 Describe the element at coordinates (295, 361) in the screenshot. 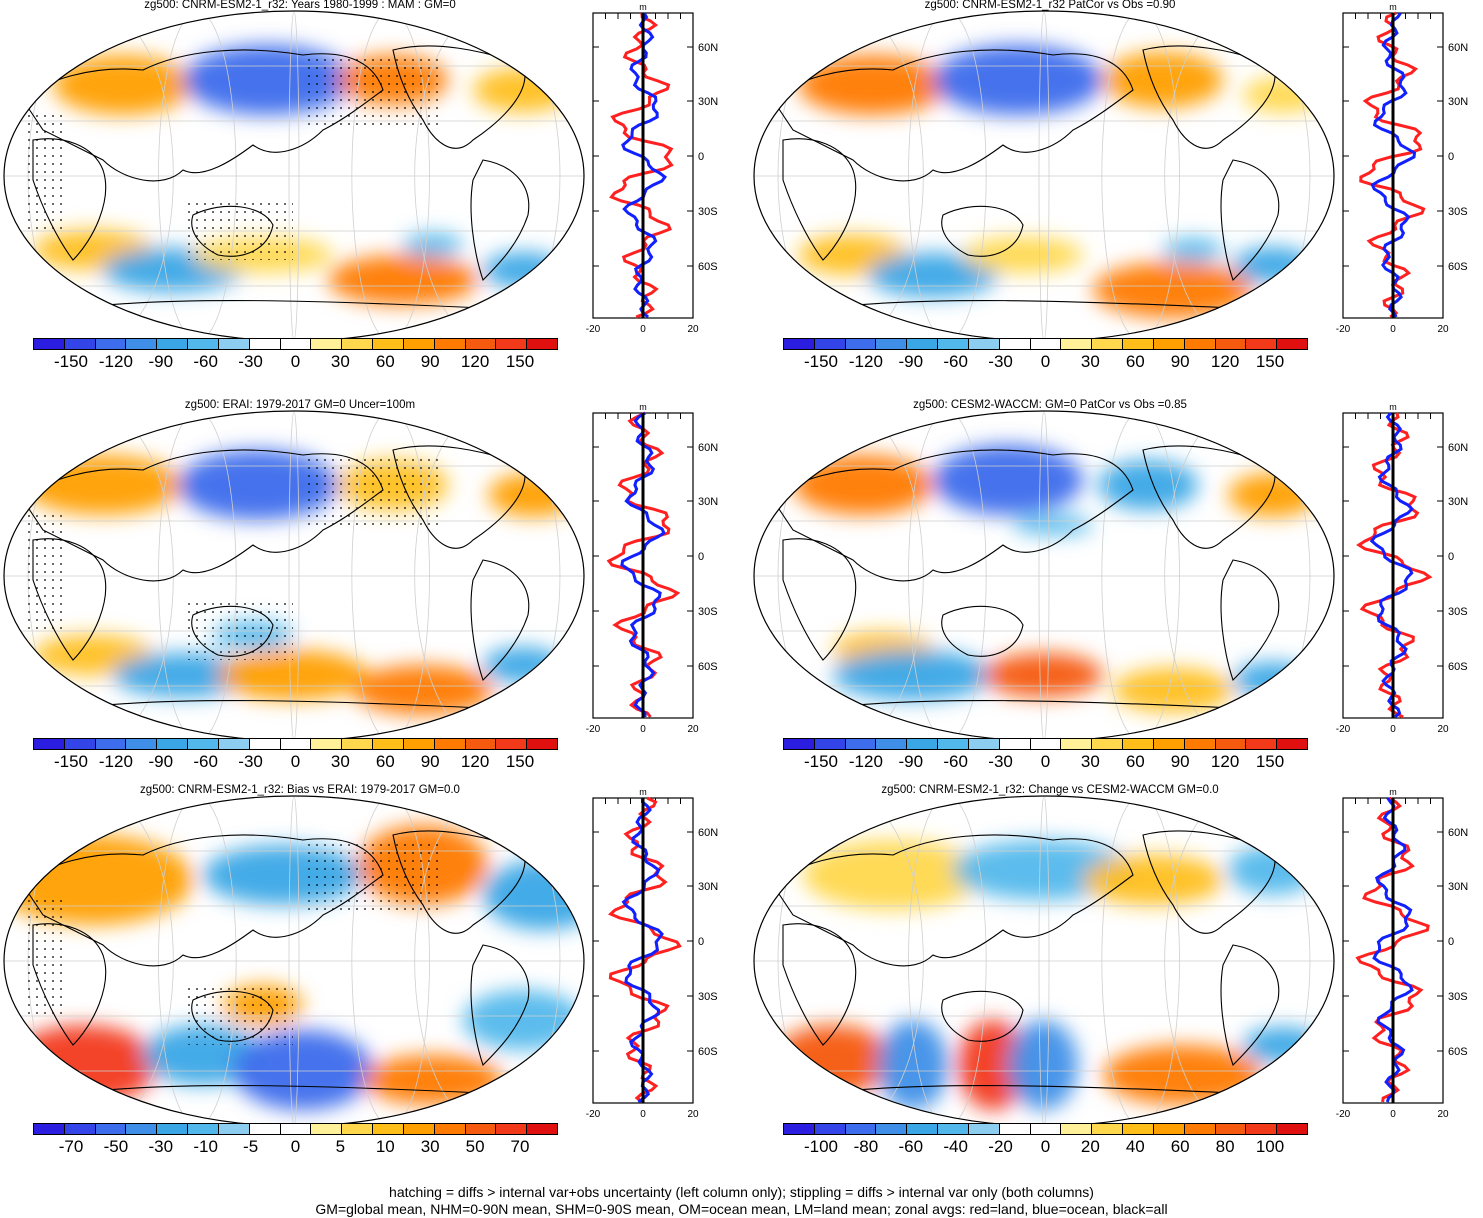

I see `colorbar-tick-label: 0` at that location.